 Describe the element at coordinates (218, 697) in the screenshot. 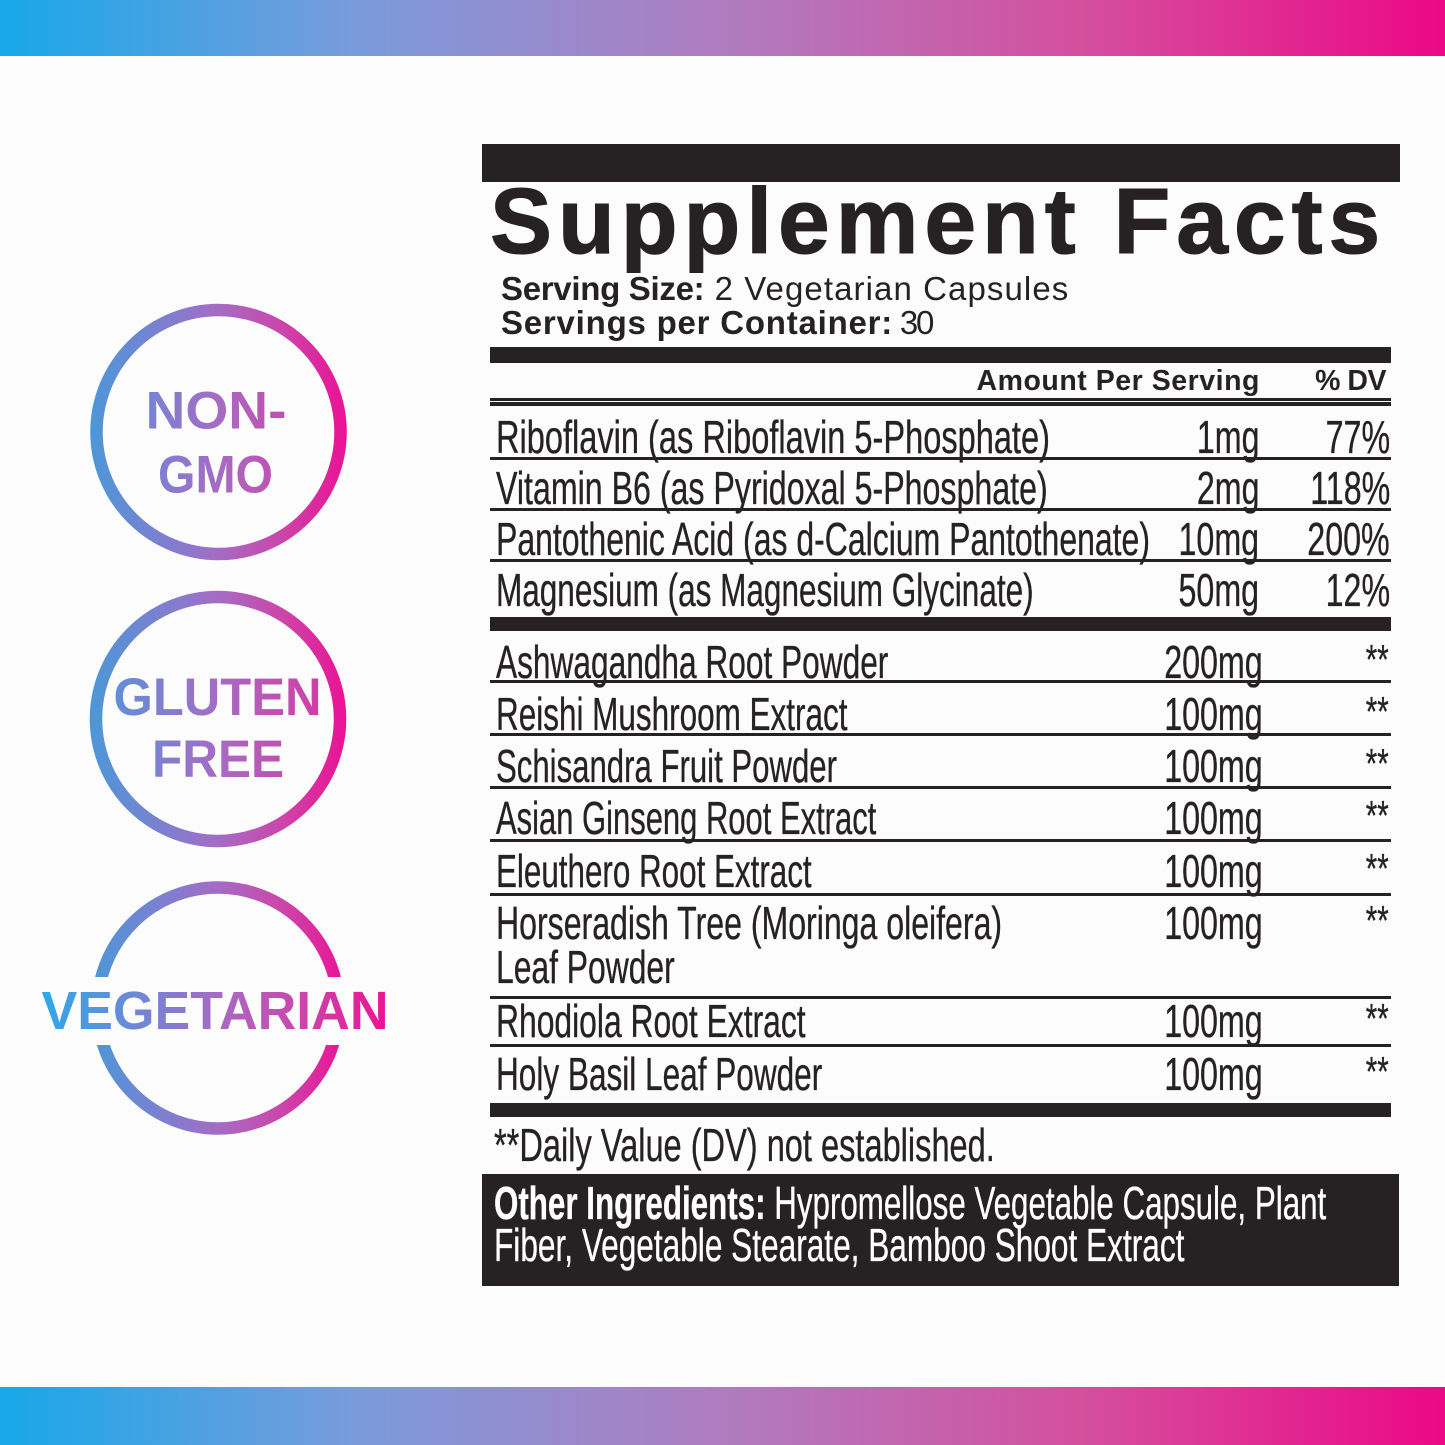

I see `svg-text: GLUTEN` at that location.